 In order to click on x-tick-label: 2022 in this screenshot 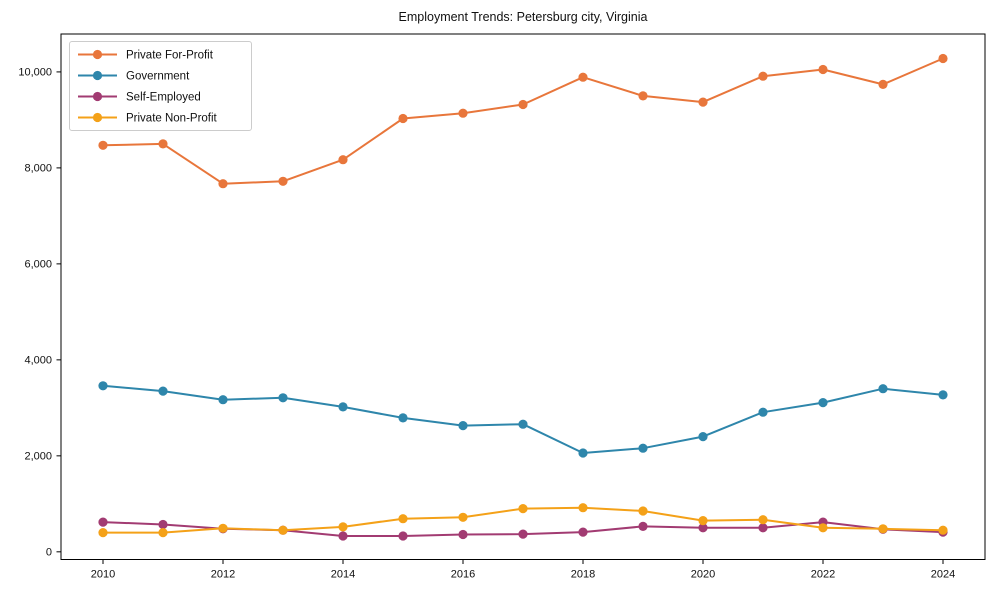, I will do `click(823, 575)`.